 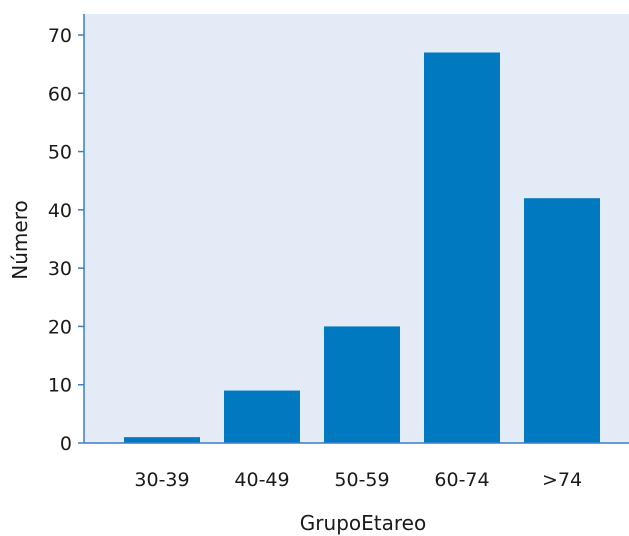 What do you see at coordinates (60, 327) in the screenshot?
I see `y-tick-label: 20` at bounding box center [60, 327].